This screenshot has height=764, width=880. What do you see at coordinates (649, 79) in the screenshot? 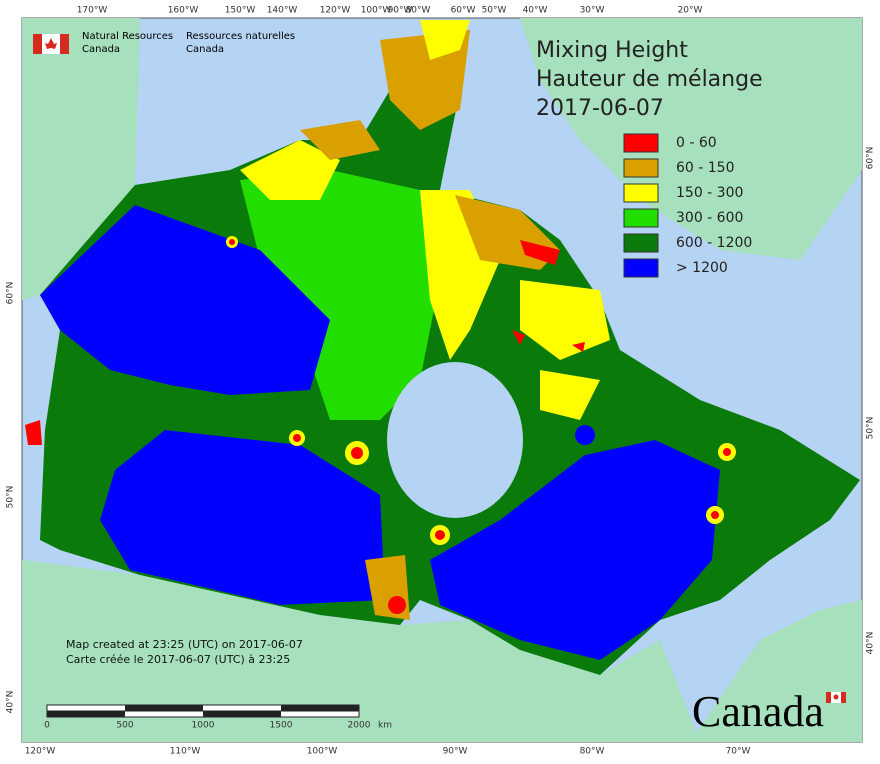
I see `title: Hauteur de mélange` at bounding box center [649, 79].